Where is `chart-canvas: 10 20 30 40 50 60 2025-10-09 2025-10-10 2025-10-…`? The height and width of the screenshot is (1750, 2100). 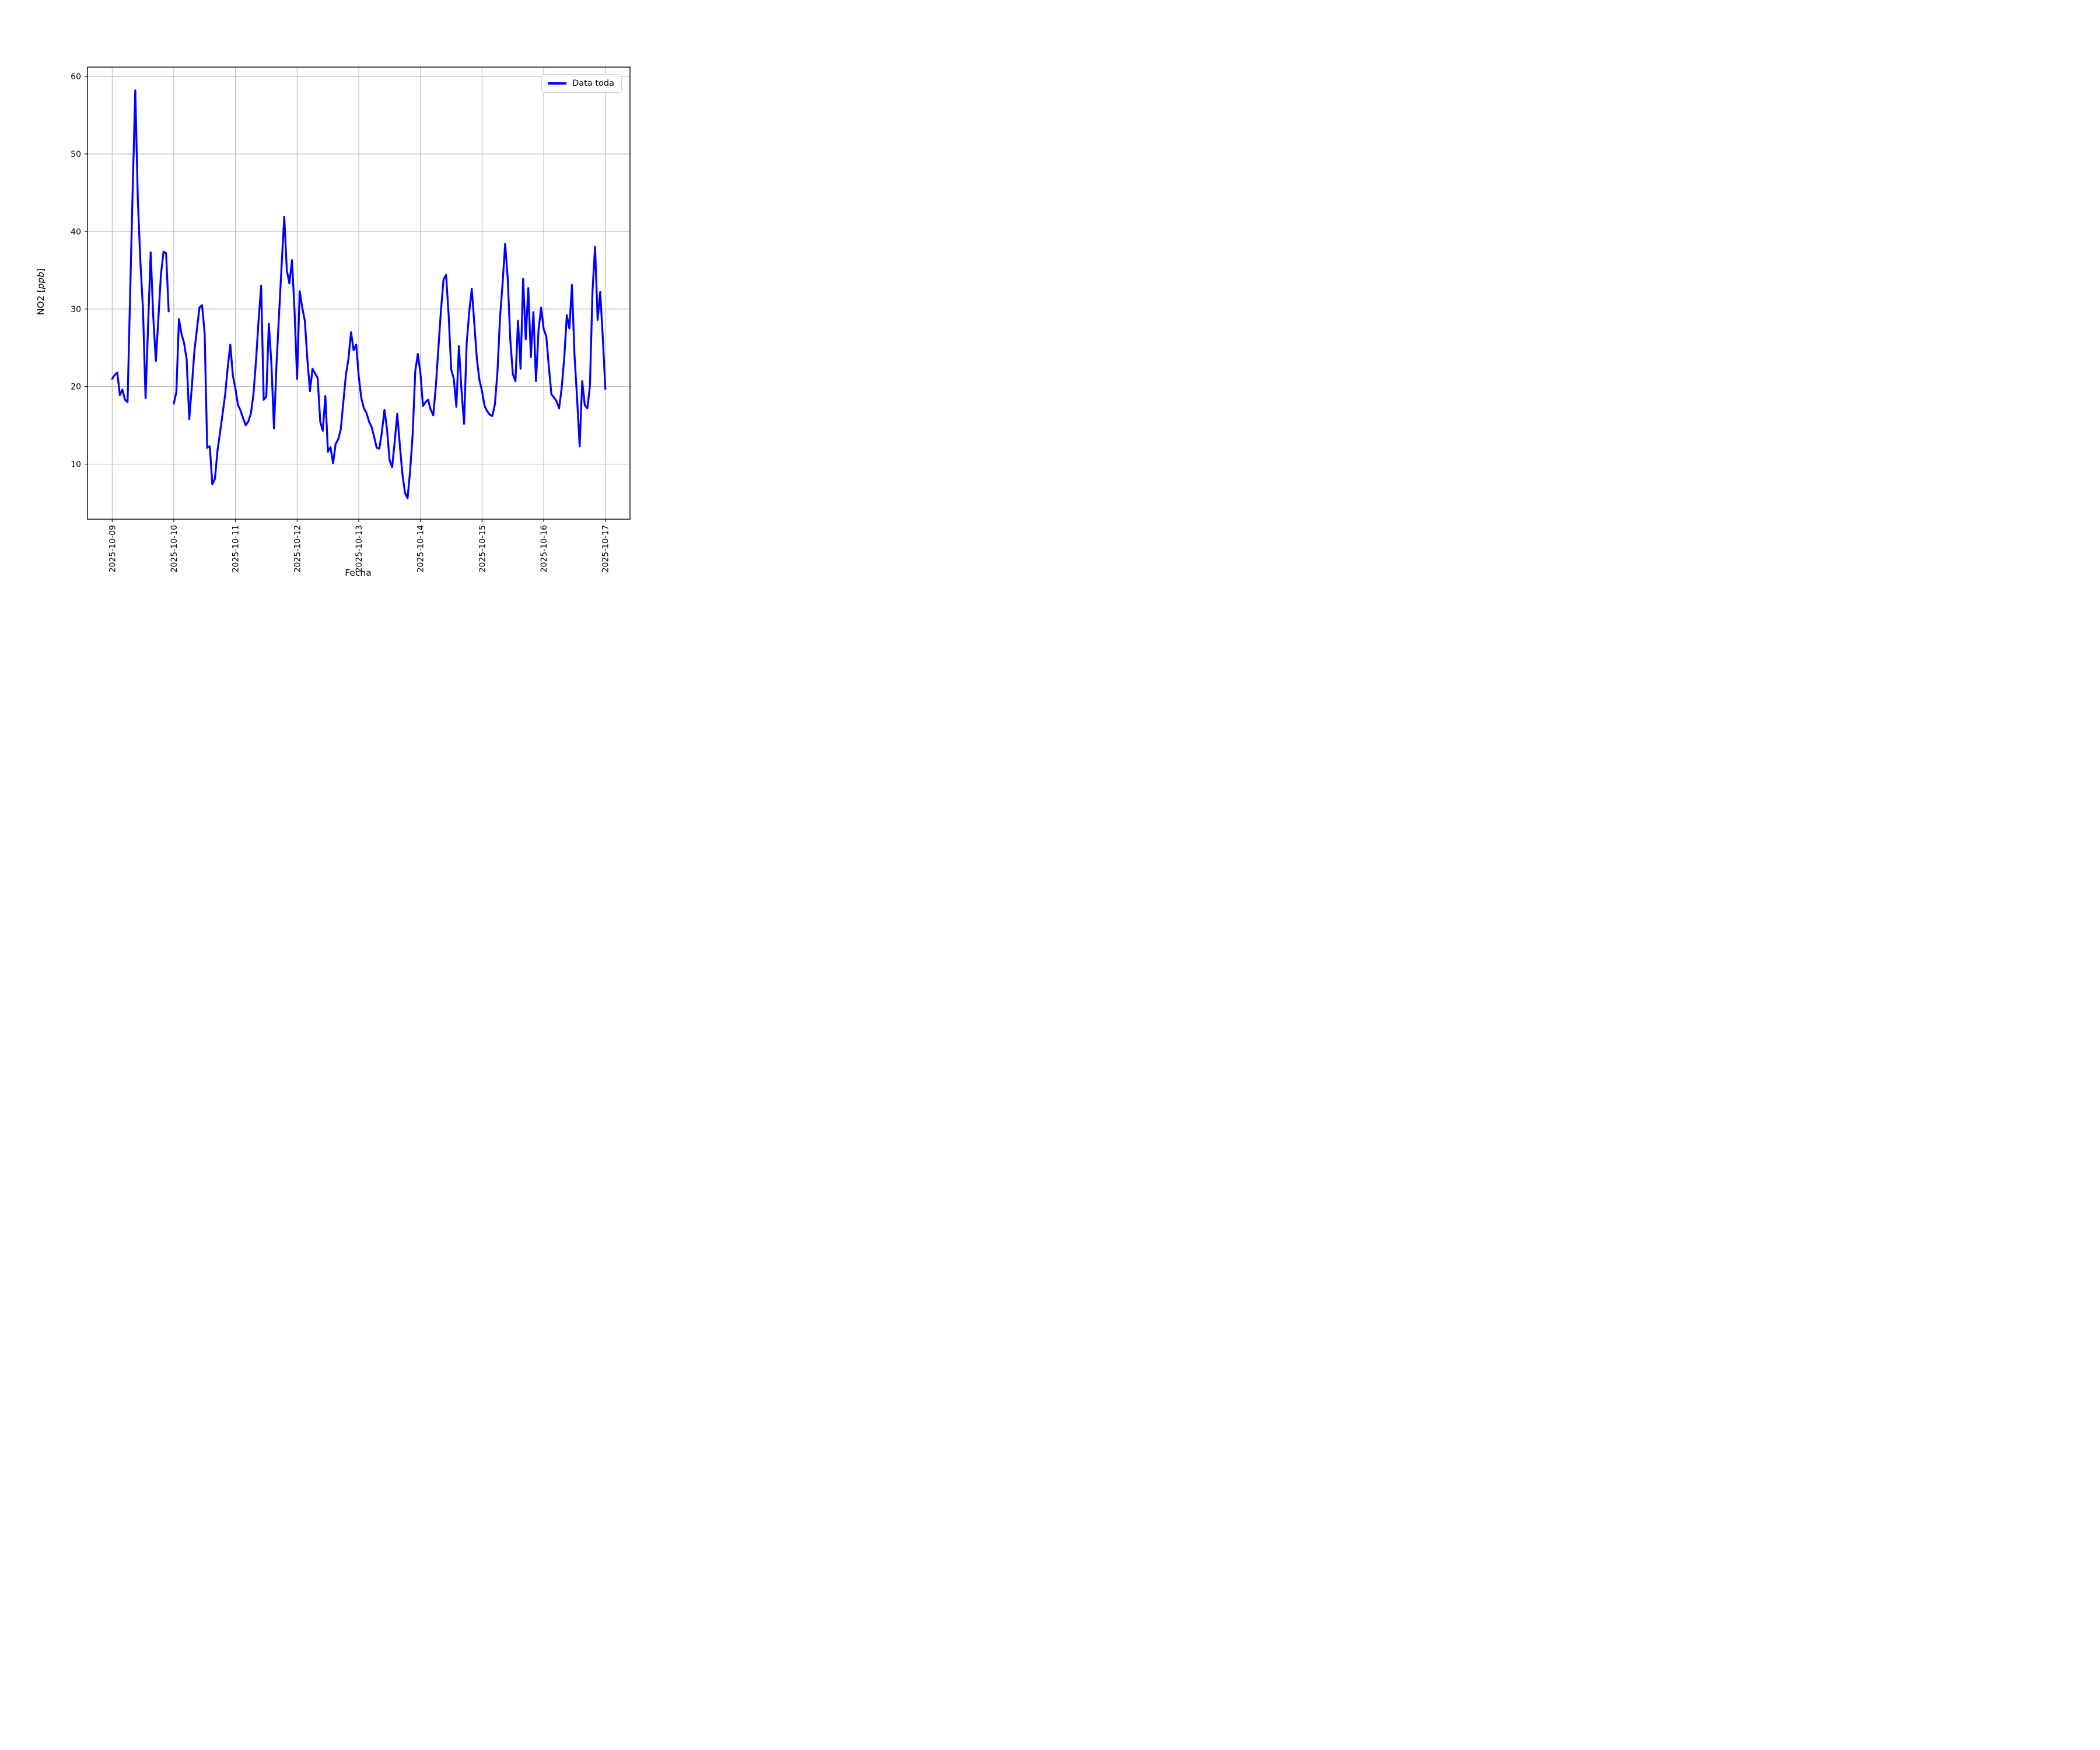 chart-canvas: 10 20 30 40 50 60 2025-10-09 2025-10-10 2025-10-… is located at coordinates (351, 319).